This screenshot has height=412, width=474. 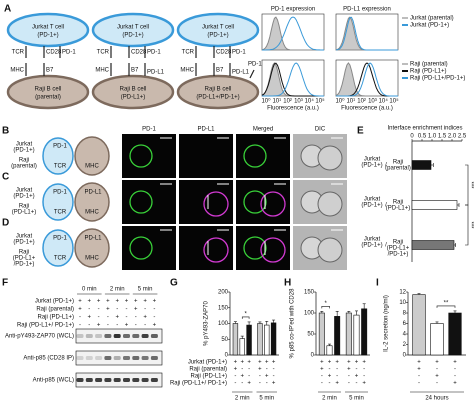 What do you see at coordinates (367, 109) in the screenshot?
I see `x-axis-label: Fluorescence (a.u.)` at bounding box center [367, 109].